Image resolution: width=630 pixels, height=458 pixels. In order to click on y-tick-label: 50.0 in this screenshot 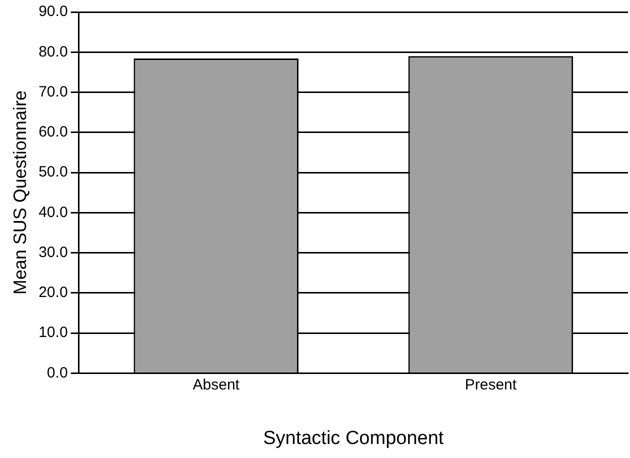, I will do `click(53, 172)`.